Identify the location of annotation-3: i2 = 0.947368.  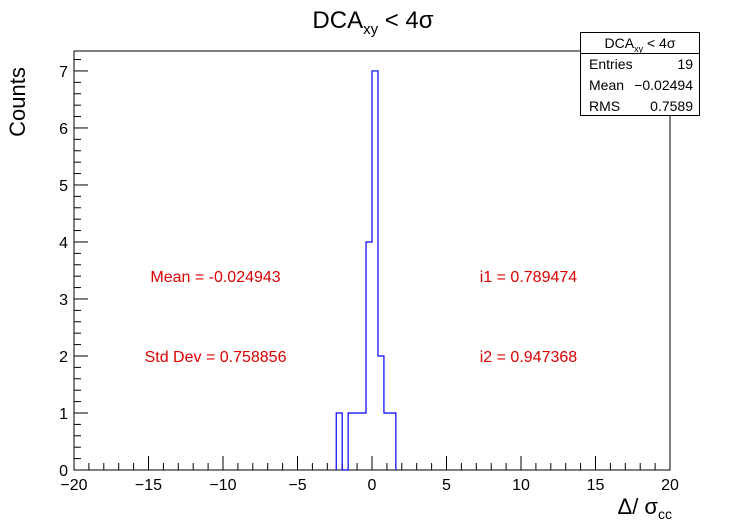
(529, 357).